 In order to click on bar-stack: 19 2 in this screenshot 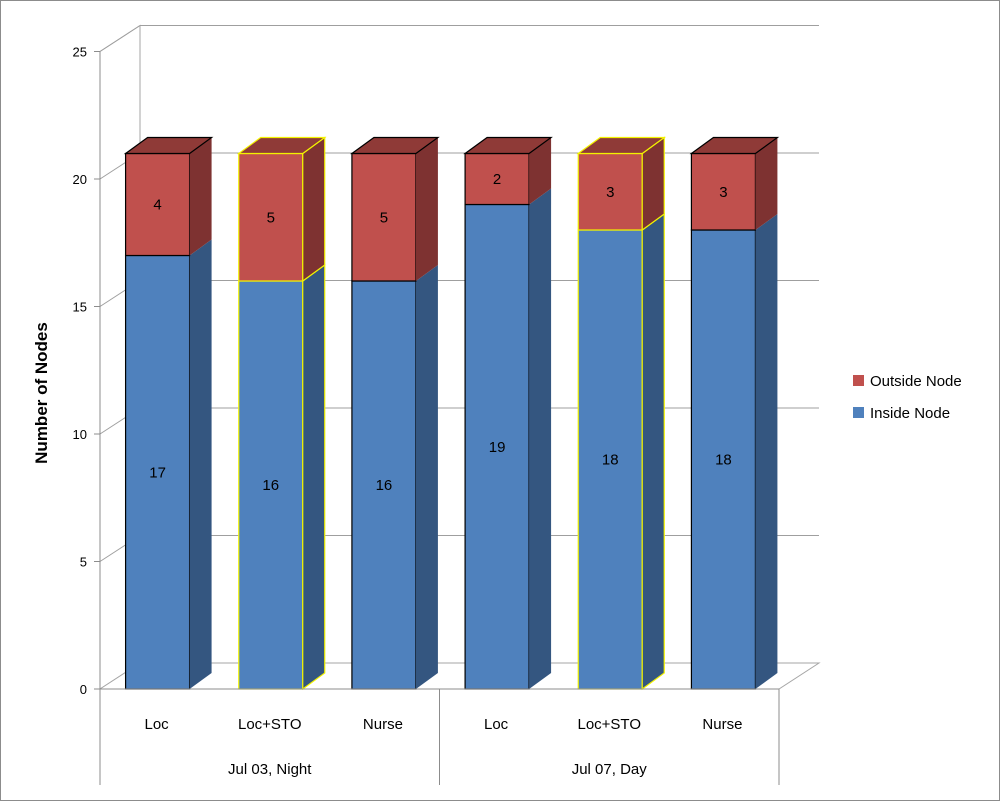, I will do `click(508, 413)`.